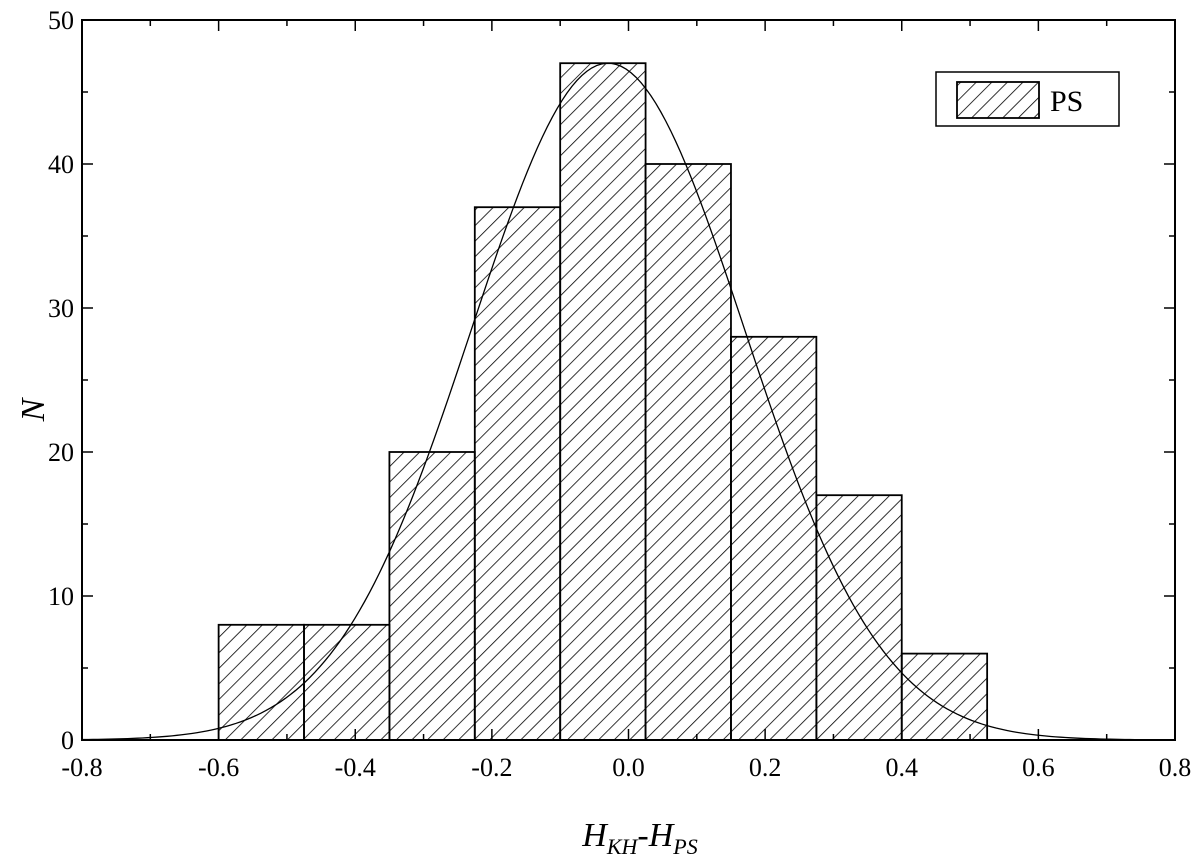 This screenshot has height=865, width=1200. Describe the element at coordinates (491, 767) in the screenshot. I see `x-tick-label: -0.2` at that location.